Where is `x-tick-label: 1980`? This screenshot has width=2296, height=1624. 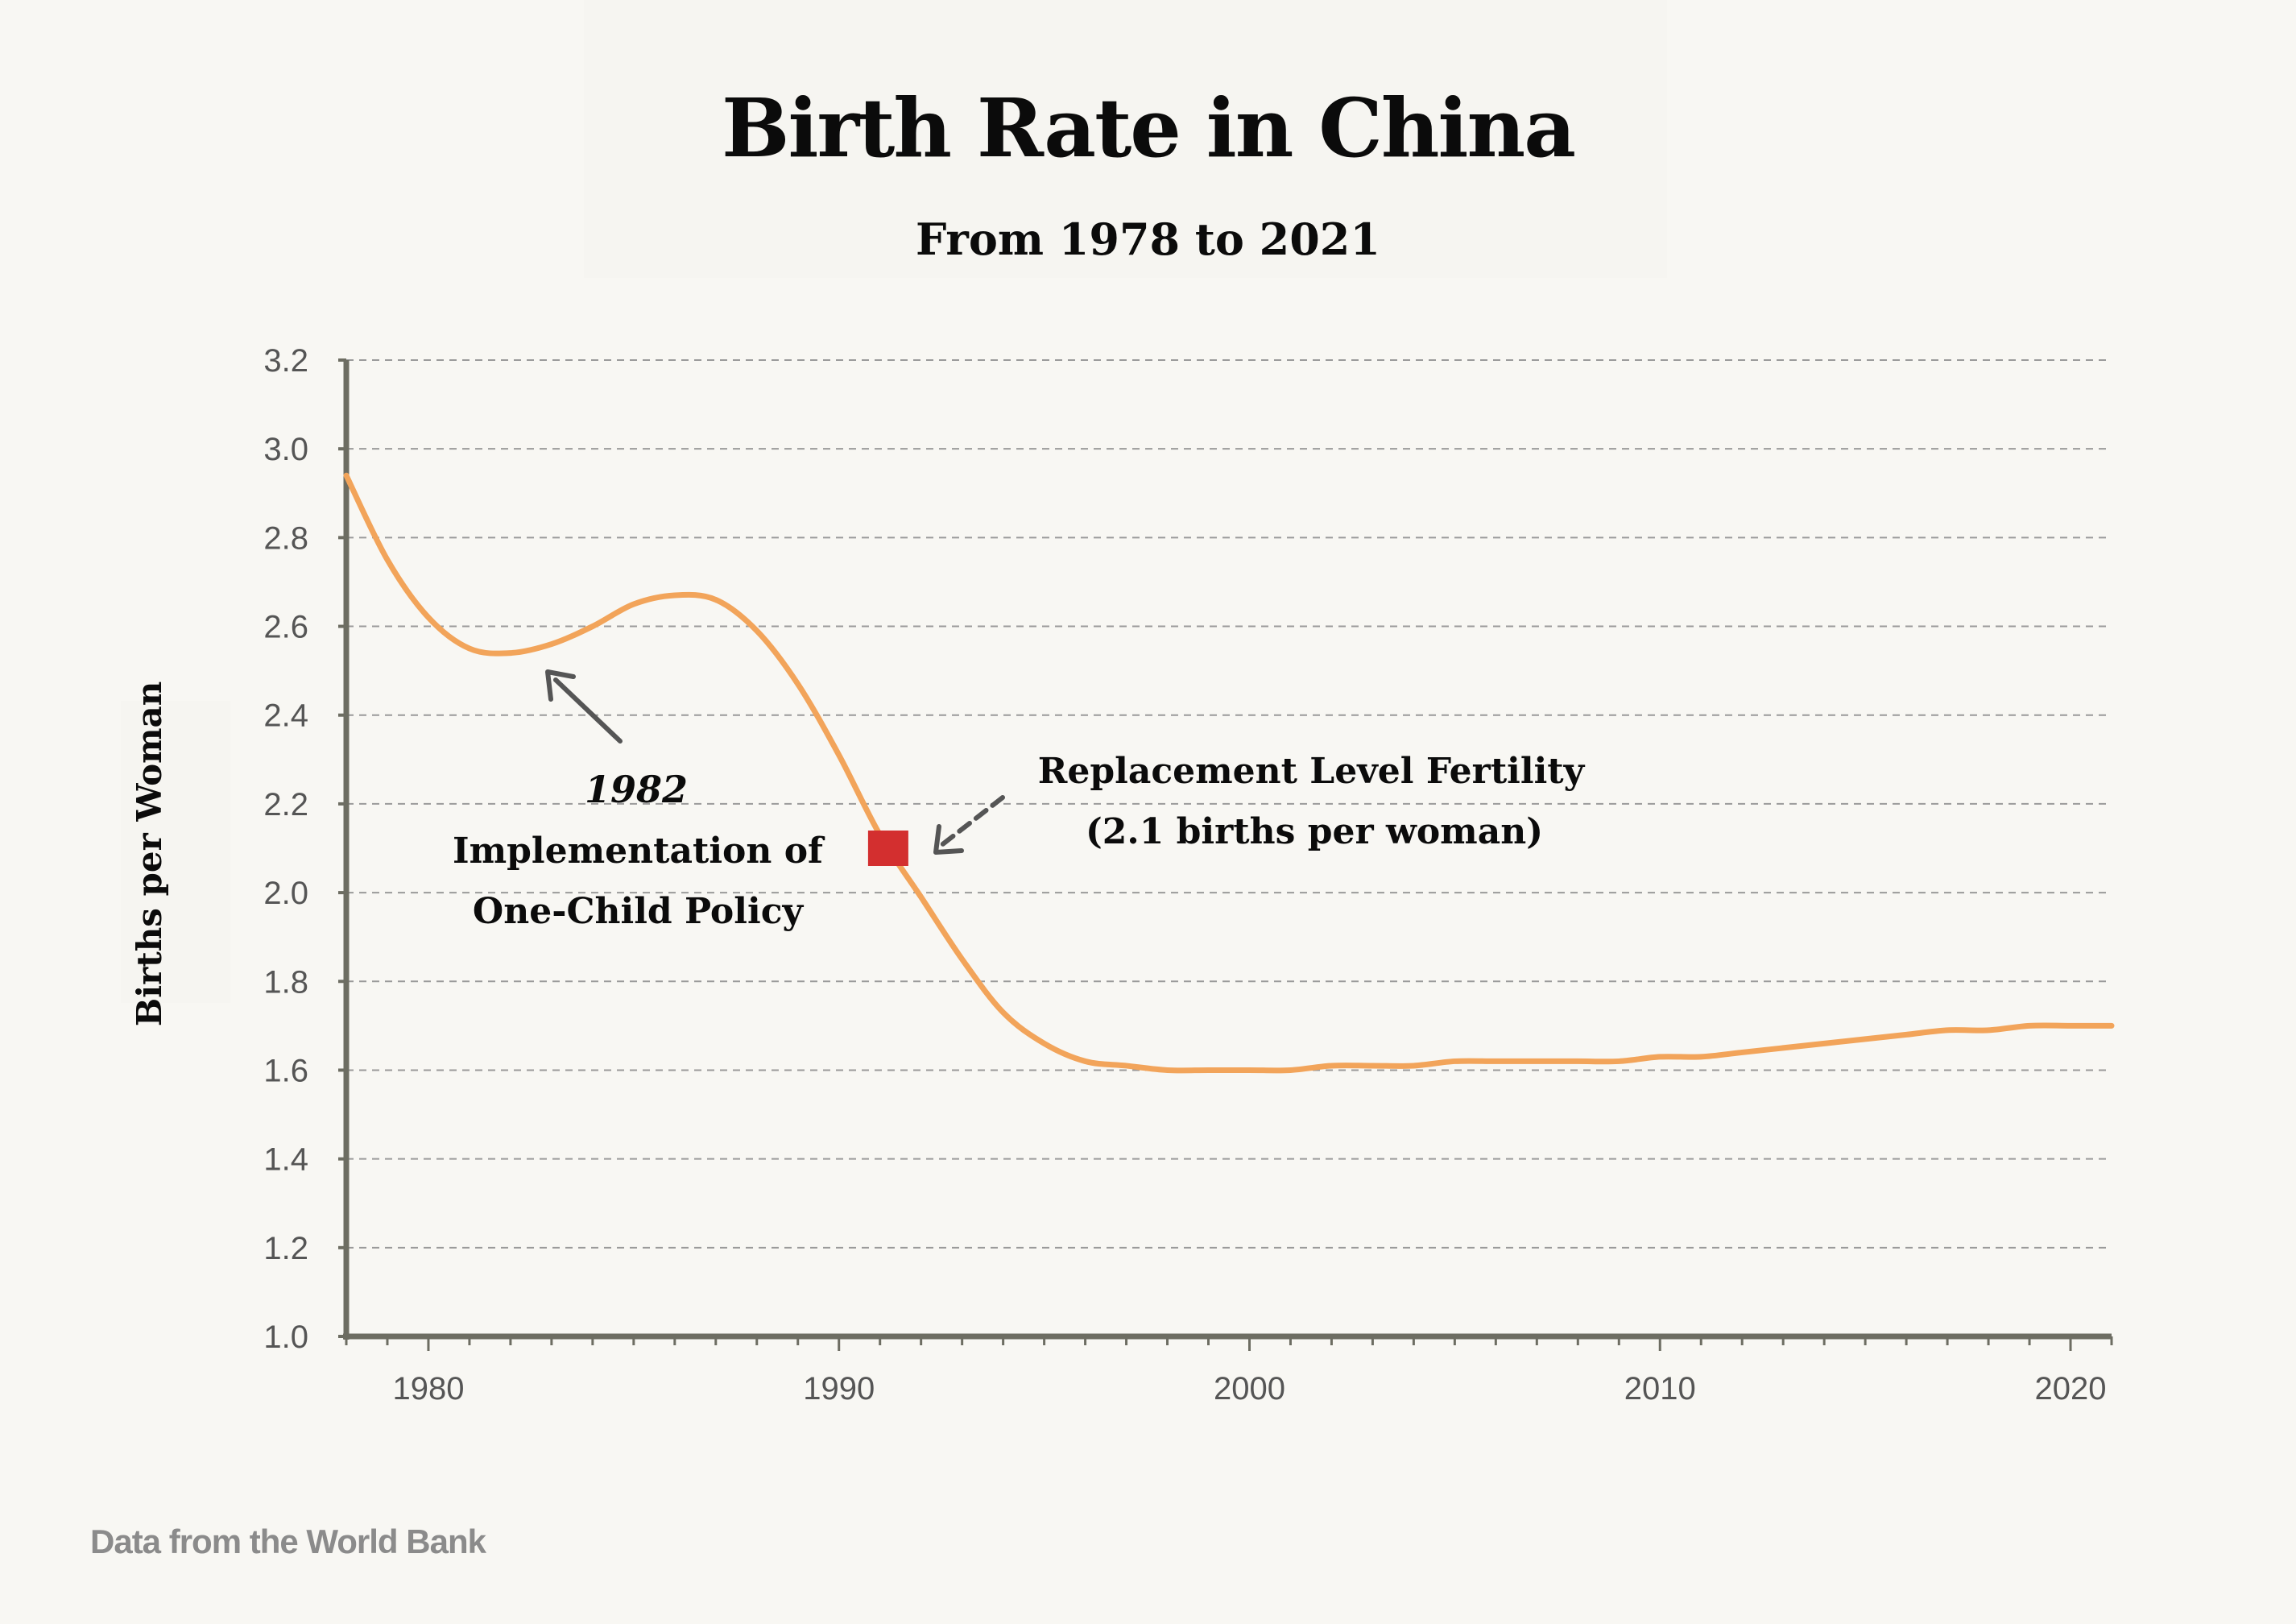 x-tick-label: 1980 is located at coordinates (428, 1389).